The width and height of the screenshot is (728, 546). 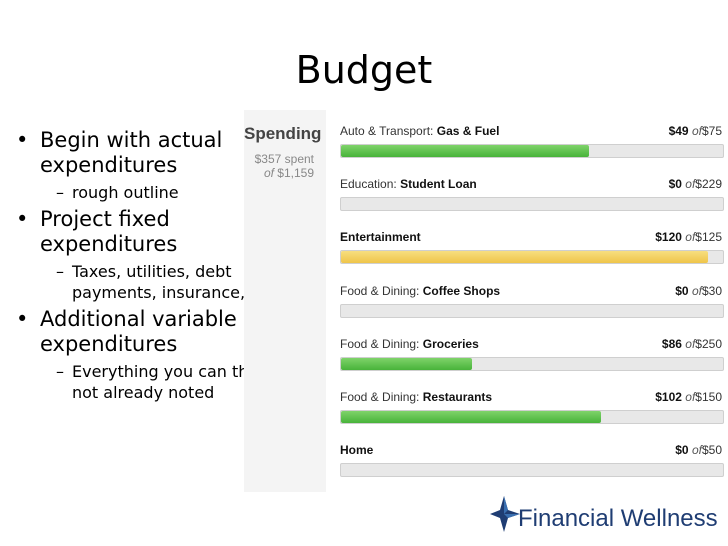 I want to click on financial-wellness-logo, so click(x=505, y=514).